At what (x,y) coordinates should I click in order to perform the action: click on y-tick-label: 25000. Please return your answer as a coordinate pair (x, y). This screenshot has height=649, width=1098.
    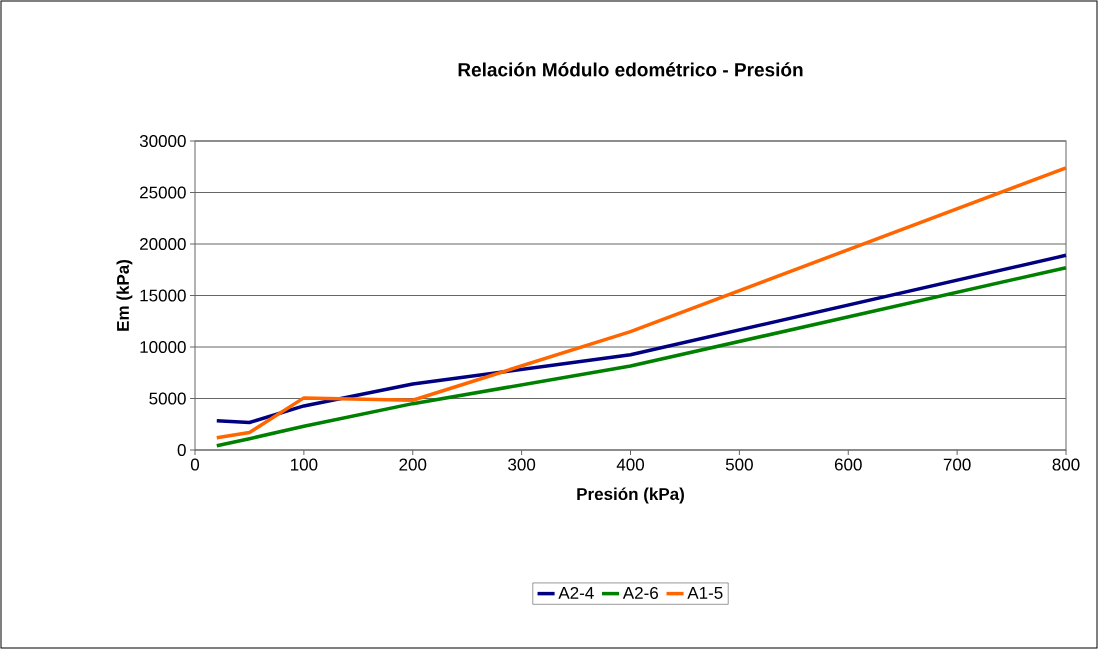
    Looking at the image, I should click on (163, 192).